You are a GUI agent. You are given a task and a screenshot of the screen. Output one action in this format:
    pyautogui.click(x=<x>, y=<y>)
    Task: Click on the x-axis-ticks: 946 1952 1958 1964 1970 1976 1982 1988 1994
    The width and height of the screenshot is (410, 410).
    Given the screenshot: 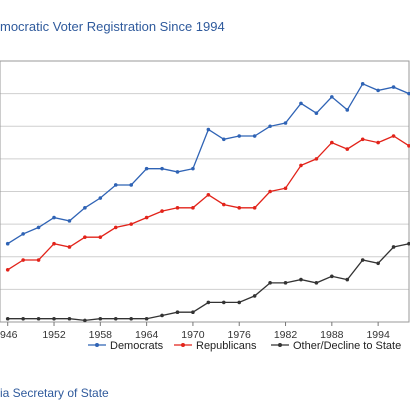 What is the action you would take?
    pyautogui.click(x=195, y=331)
    